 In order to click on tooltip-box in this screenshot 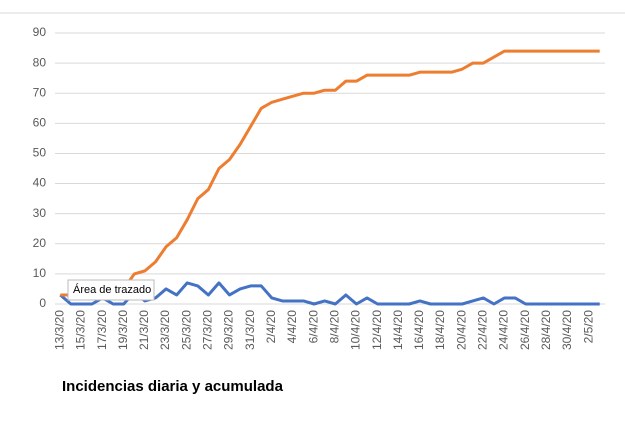, I will do `click(111, 290)`.